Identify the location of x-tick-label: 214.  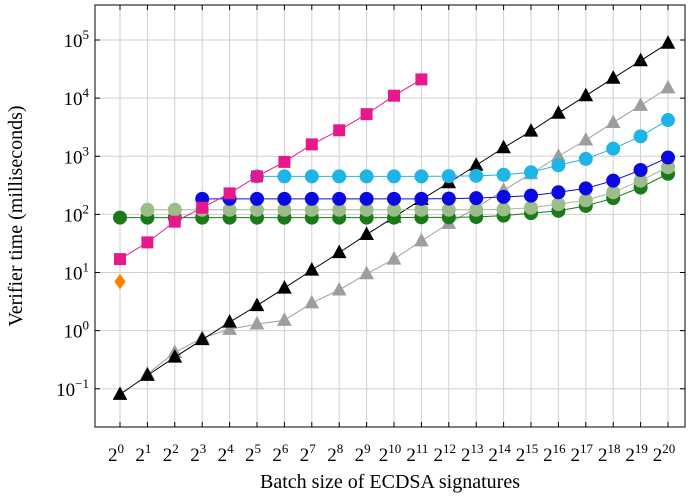
(499, 453).